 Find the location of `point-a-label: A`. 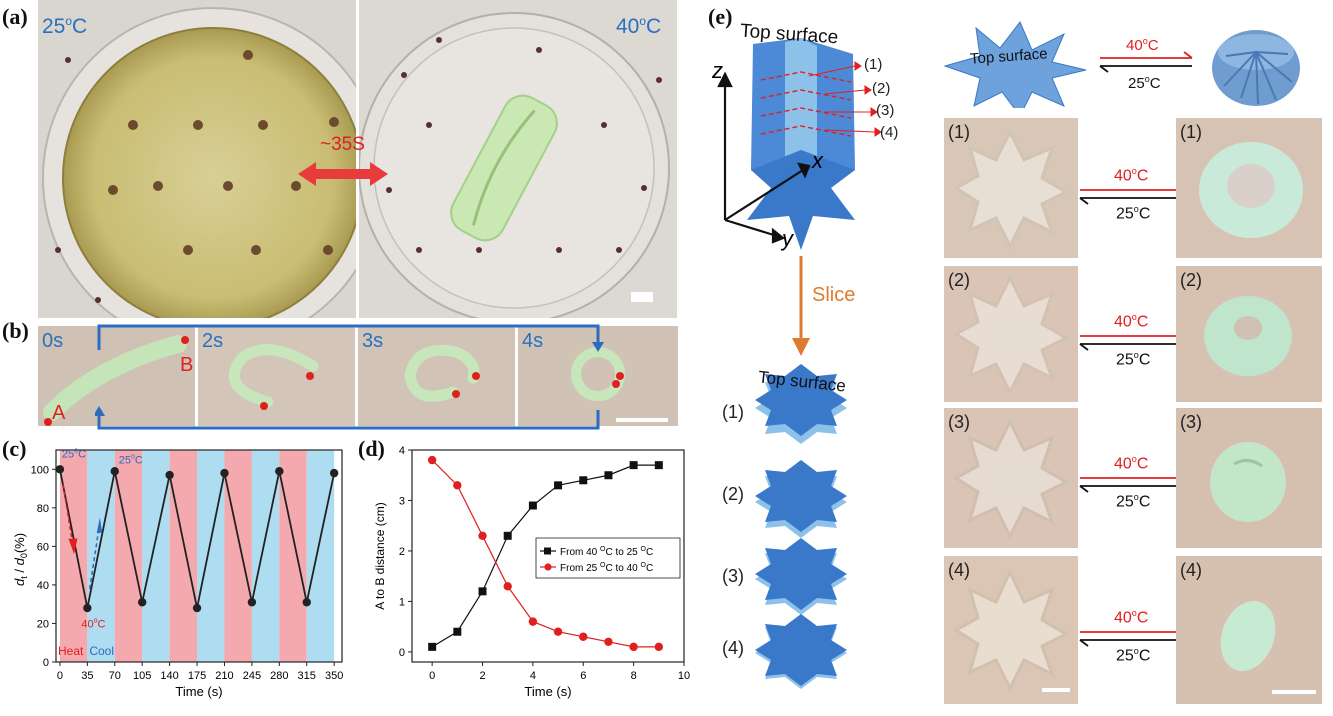

point-a-label: A is located at coordinates (59, 413).